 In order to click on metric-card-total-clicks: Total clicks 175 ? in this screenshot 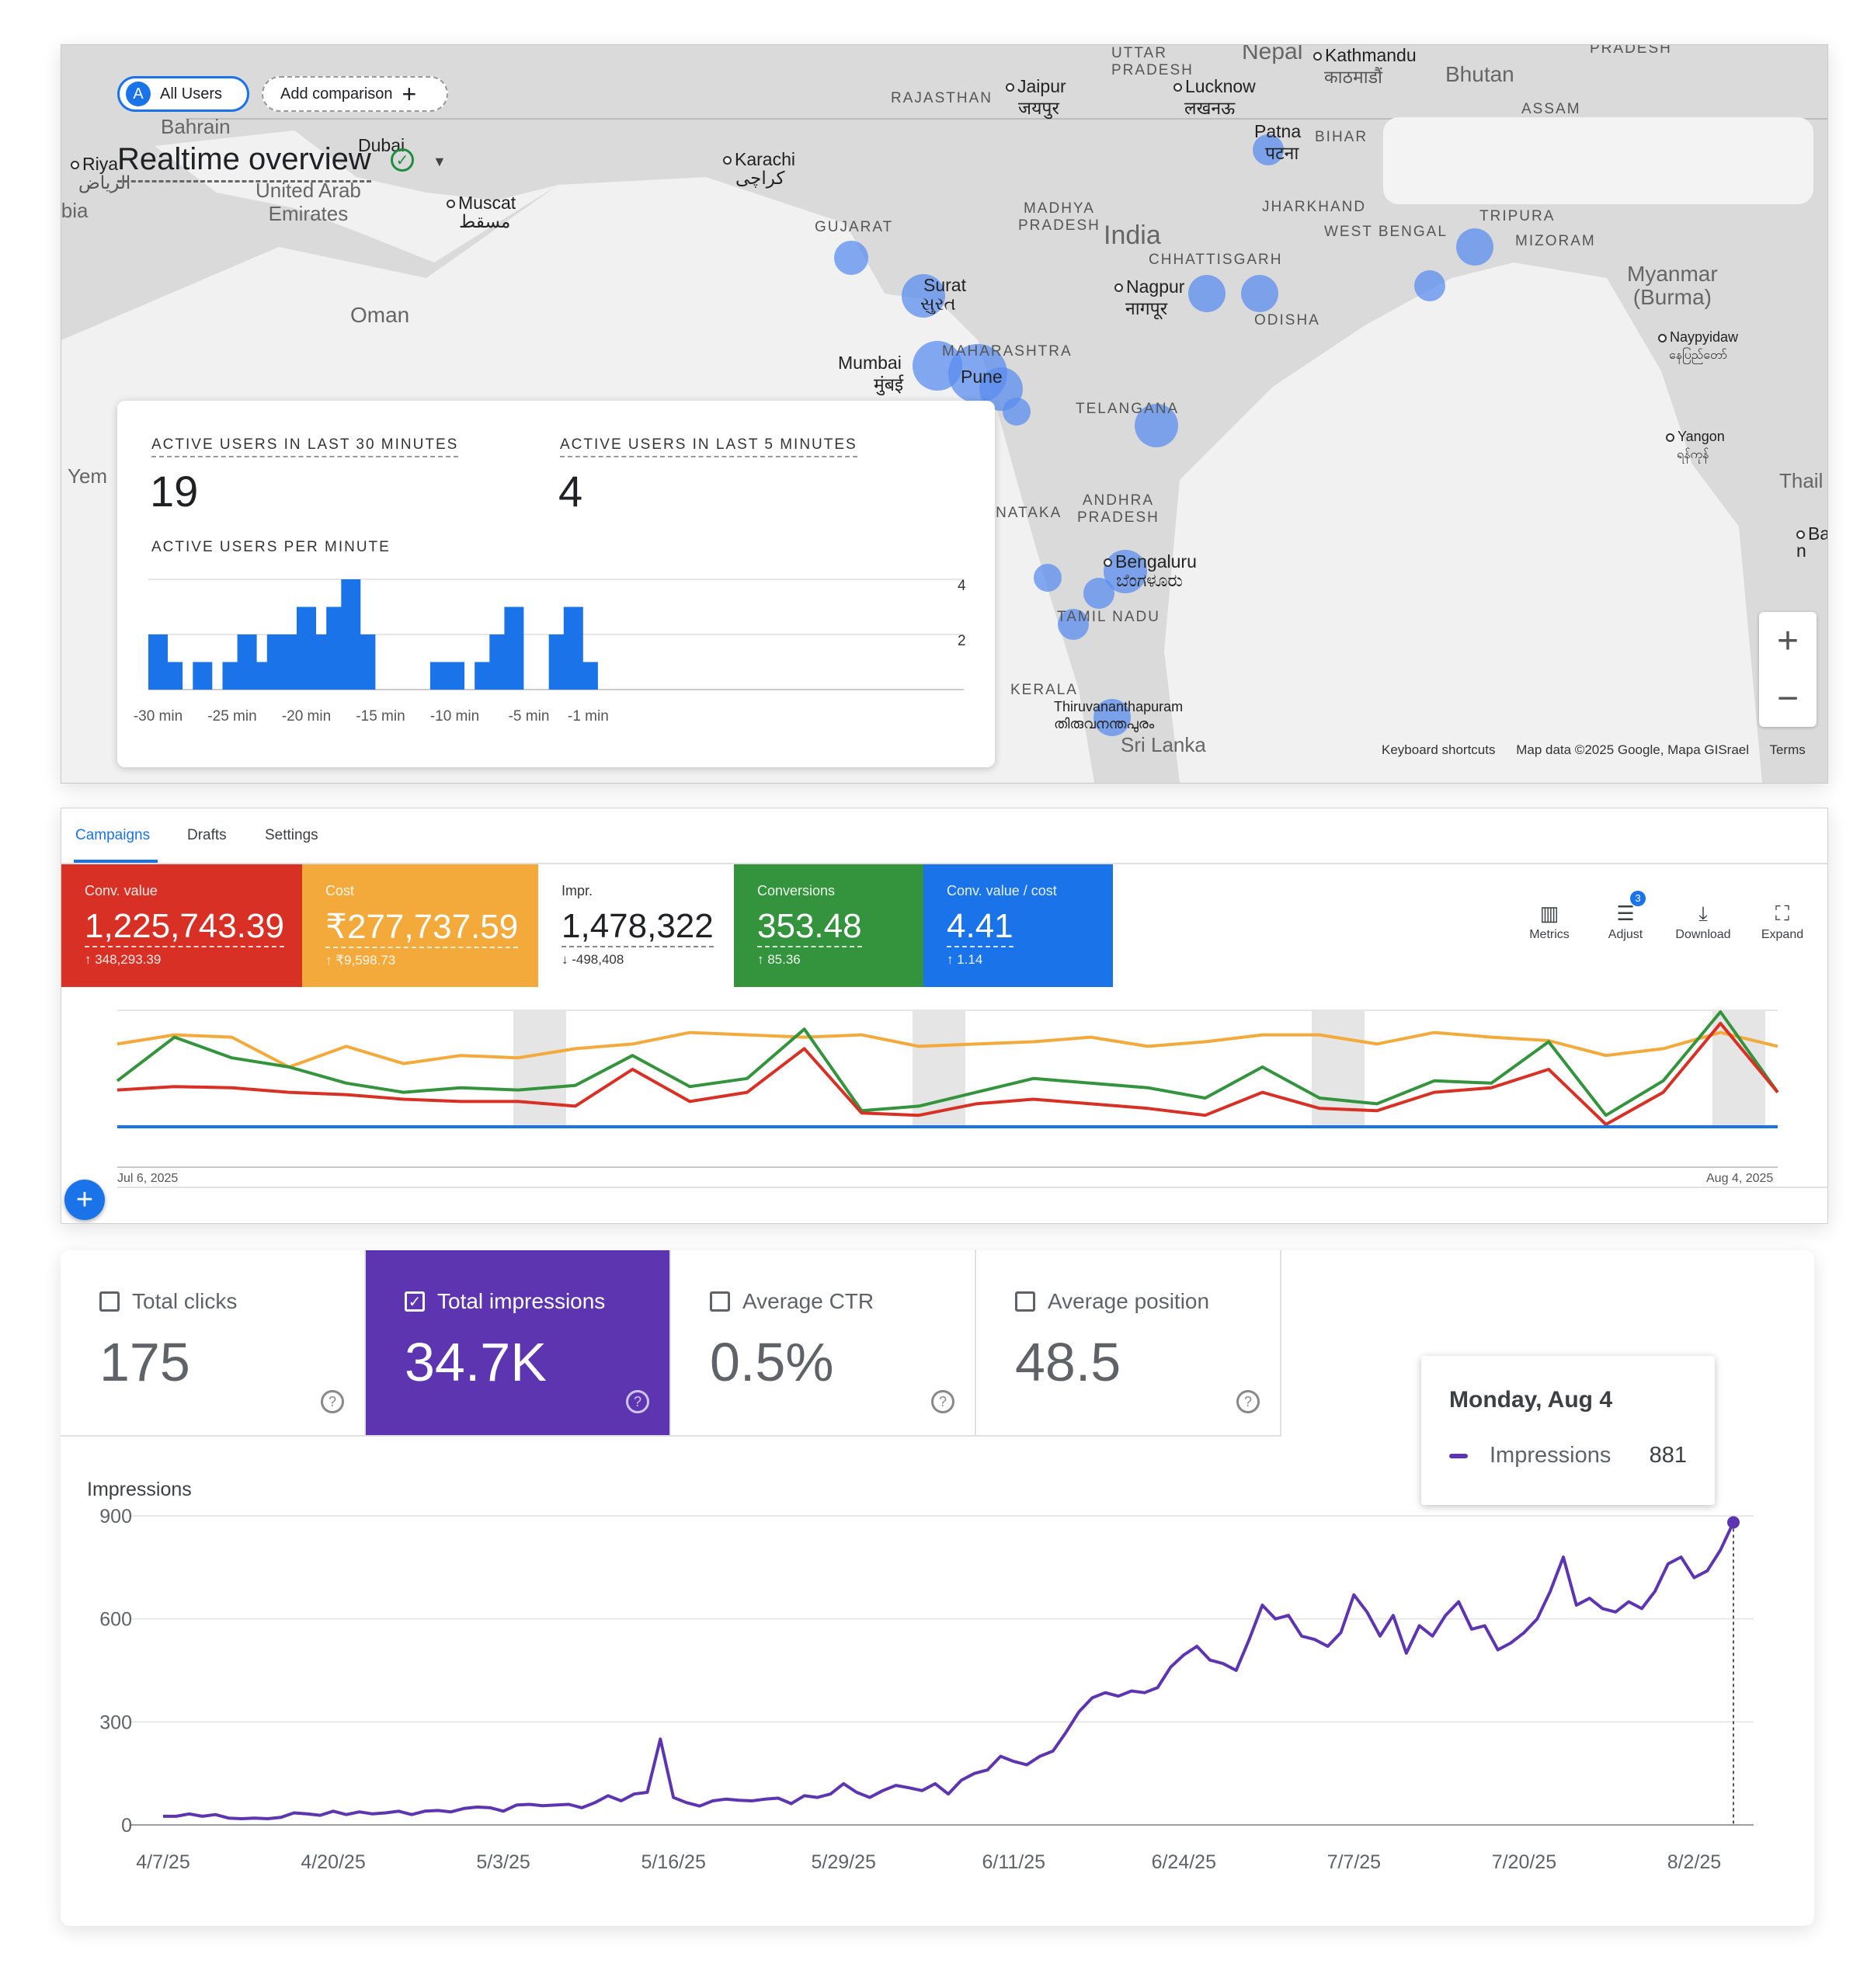, I will do `click(213, 1343)`.